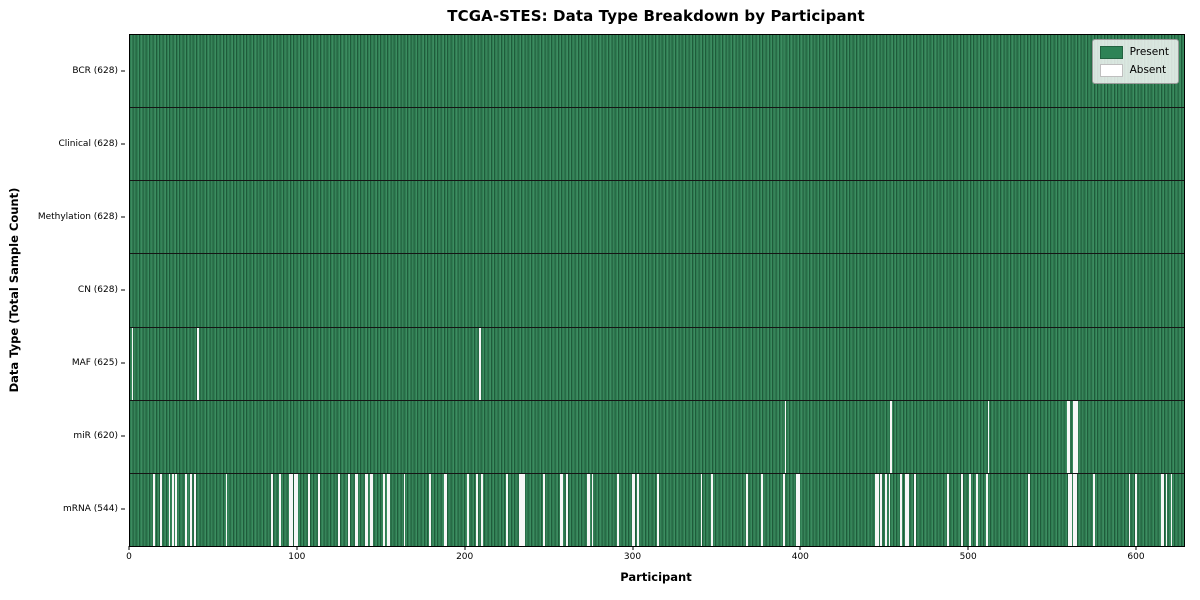 The image size is (1200, 600). I want to click on x-tick-label: 300, so click(632, 557).